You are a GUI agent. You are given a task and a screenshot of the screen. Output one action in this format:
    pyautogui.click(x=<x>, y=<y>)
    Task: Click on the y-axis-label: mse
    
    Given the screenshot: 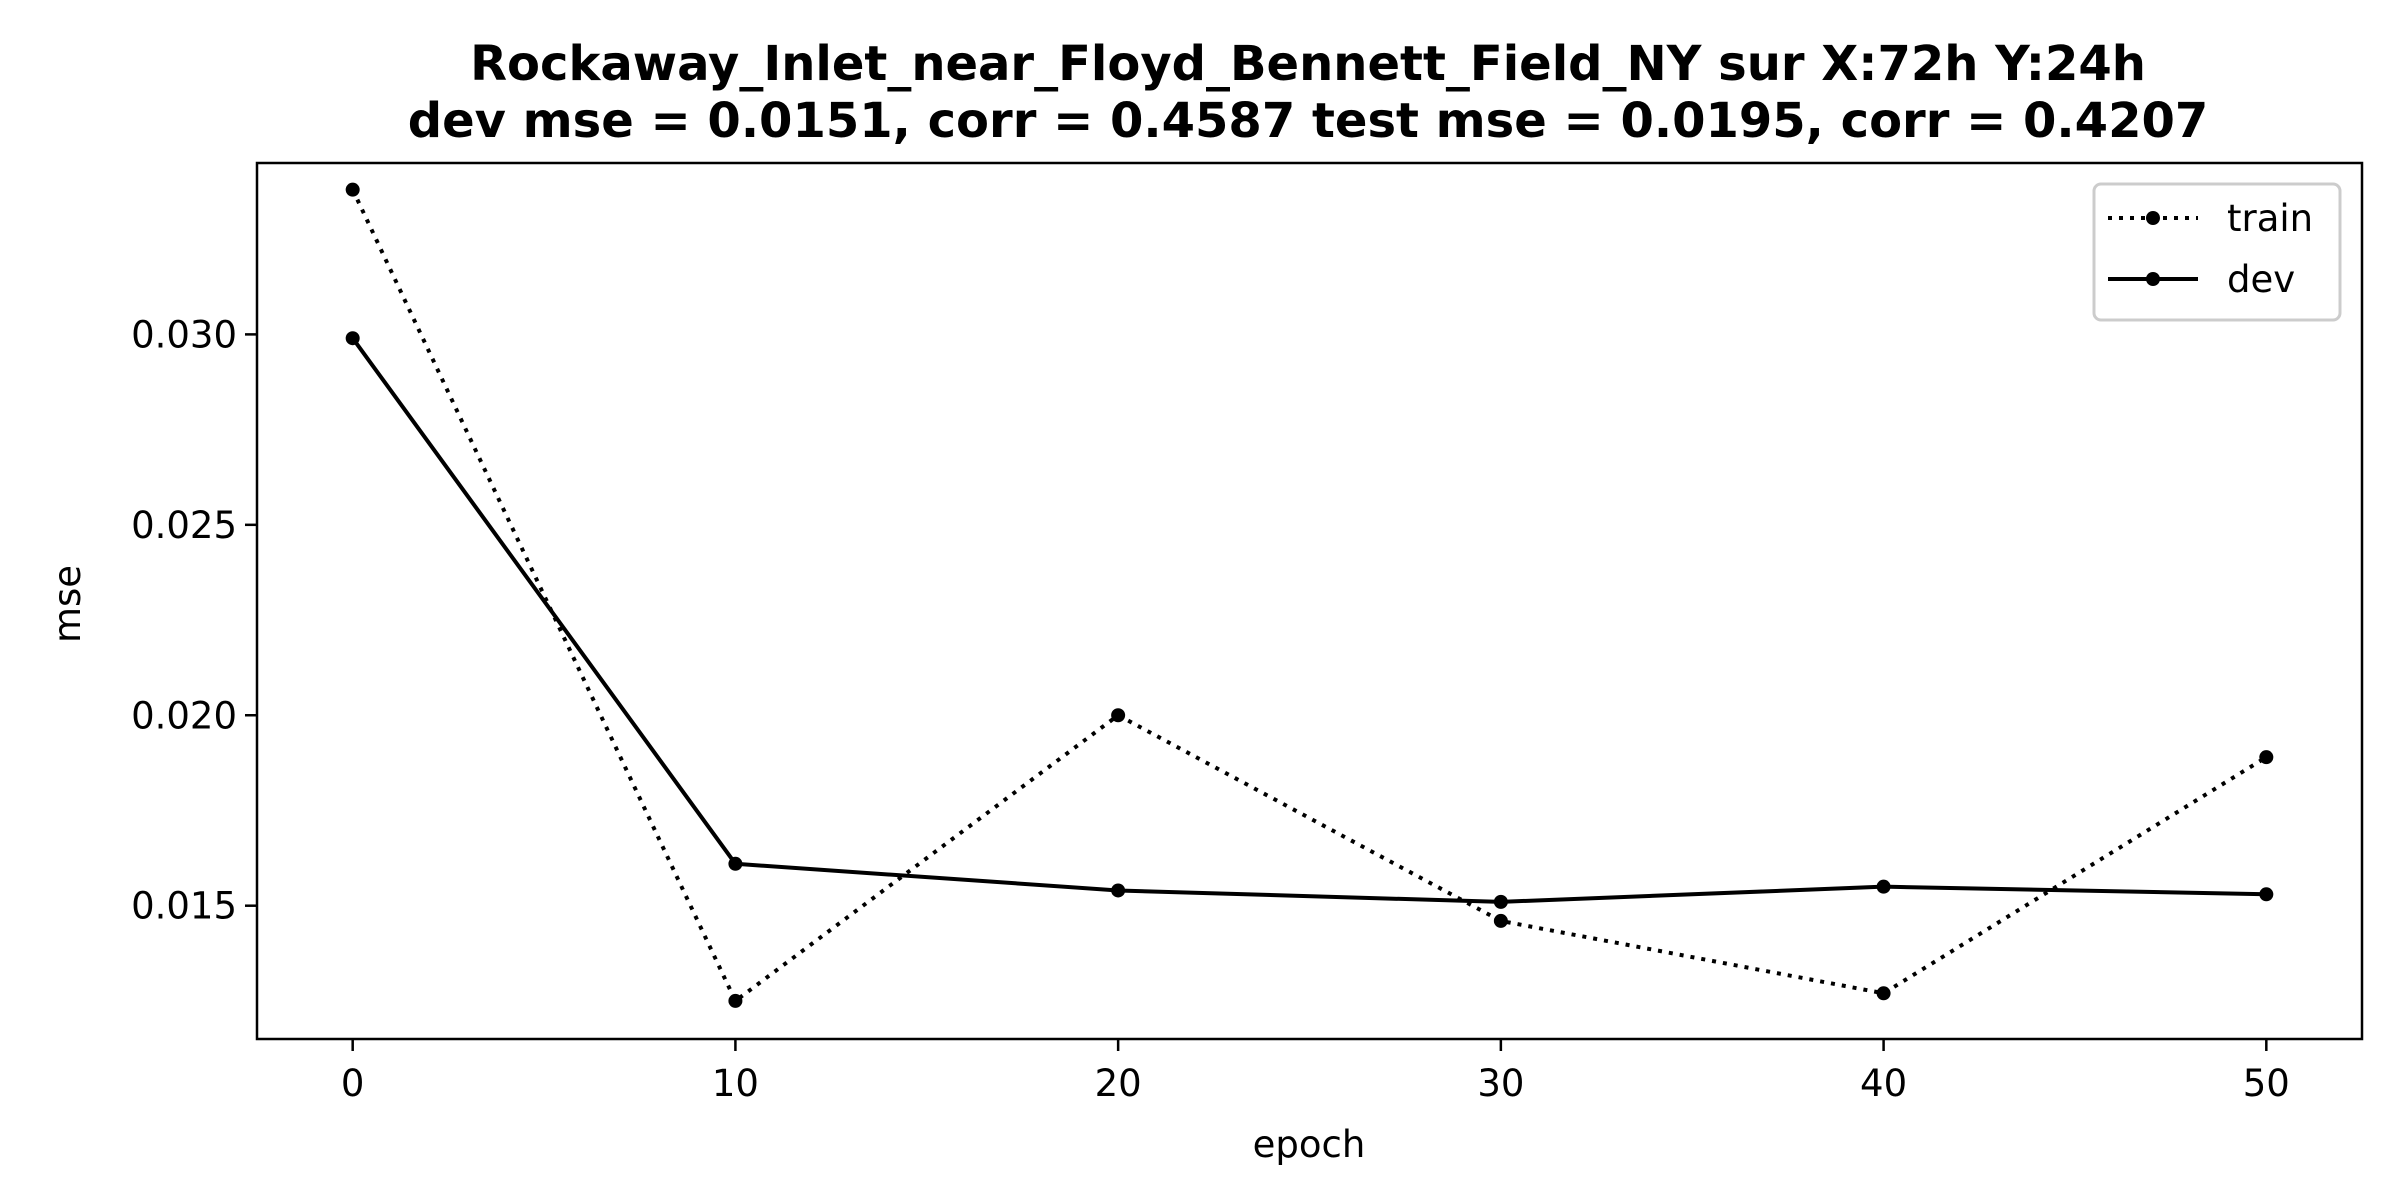 What is the action you would take?
    pyautogui.click(x=67, y=604)
    